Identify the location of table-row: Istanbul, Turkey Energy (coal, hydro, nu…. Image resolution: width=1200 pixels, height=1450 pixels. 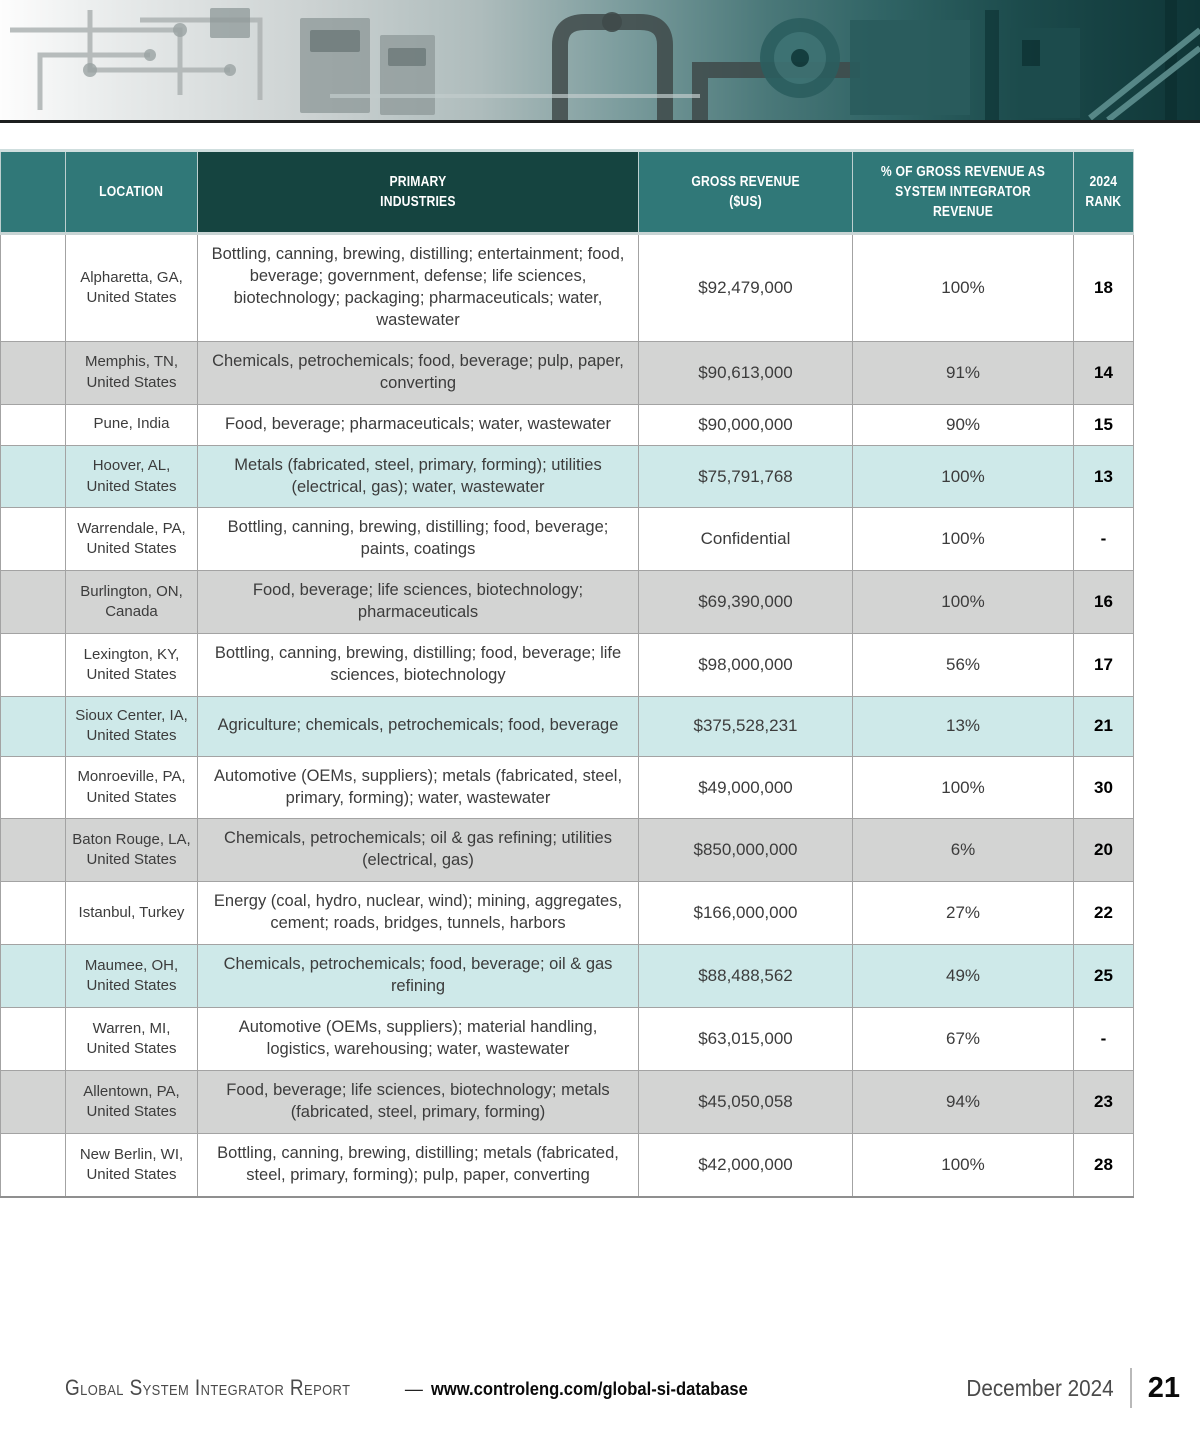
(567, 913).